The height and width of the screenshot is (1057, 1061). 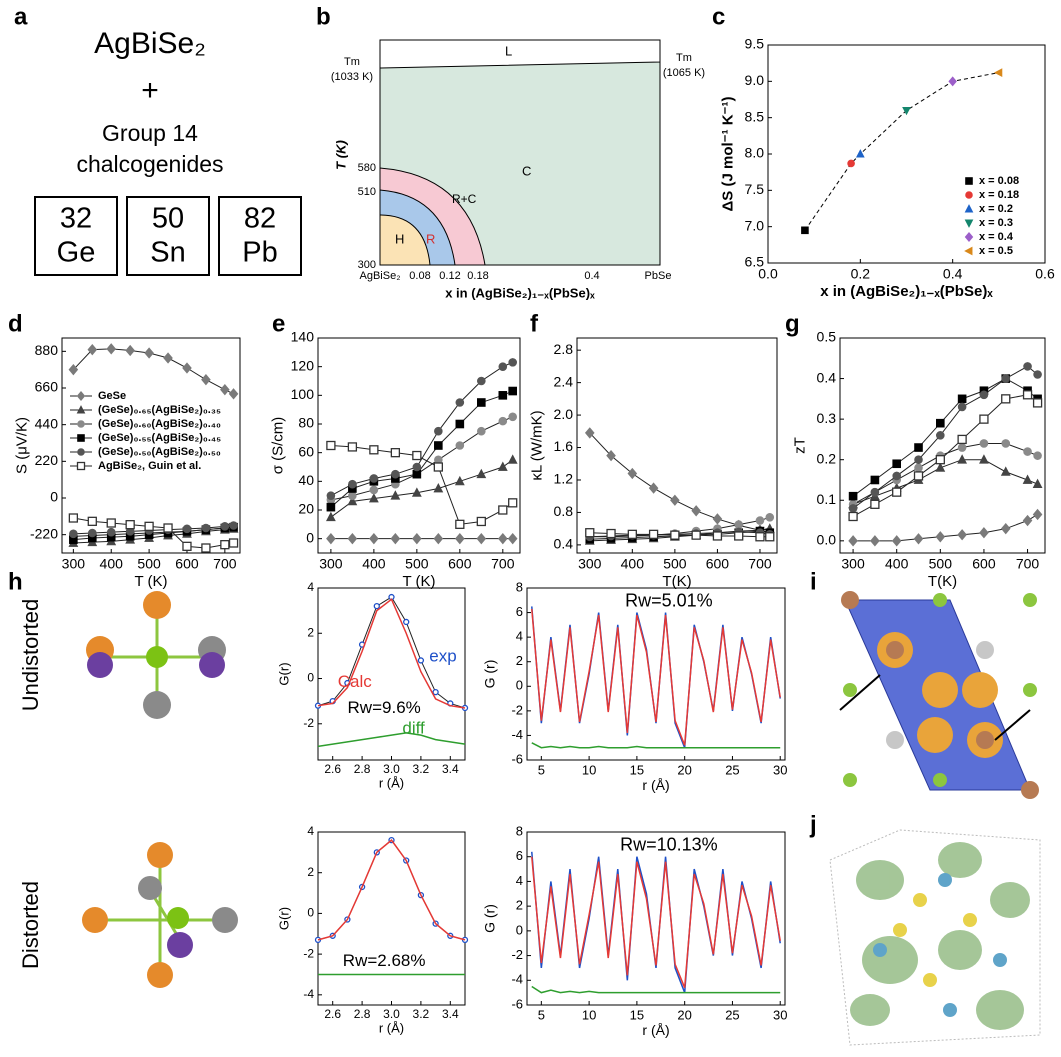 I want to click on compound: AgBiSe₂, so click(x=150, y=43).